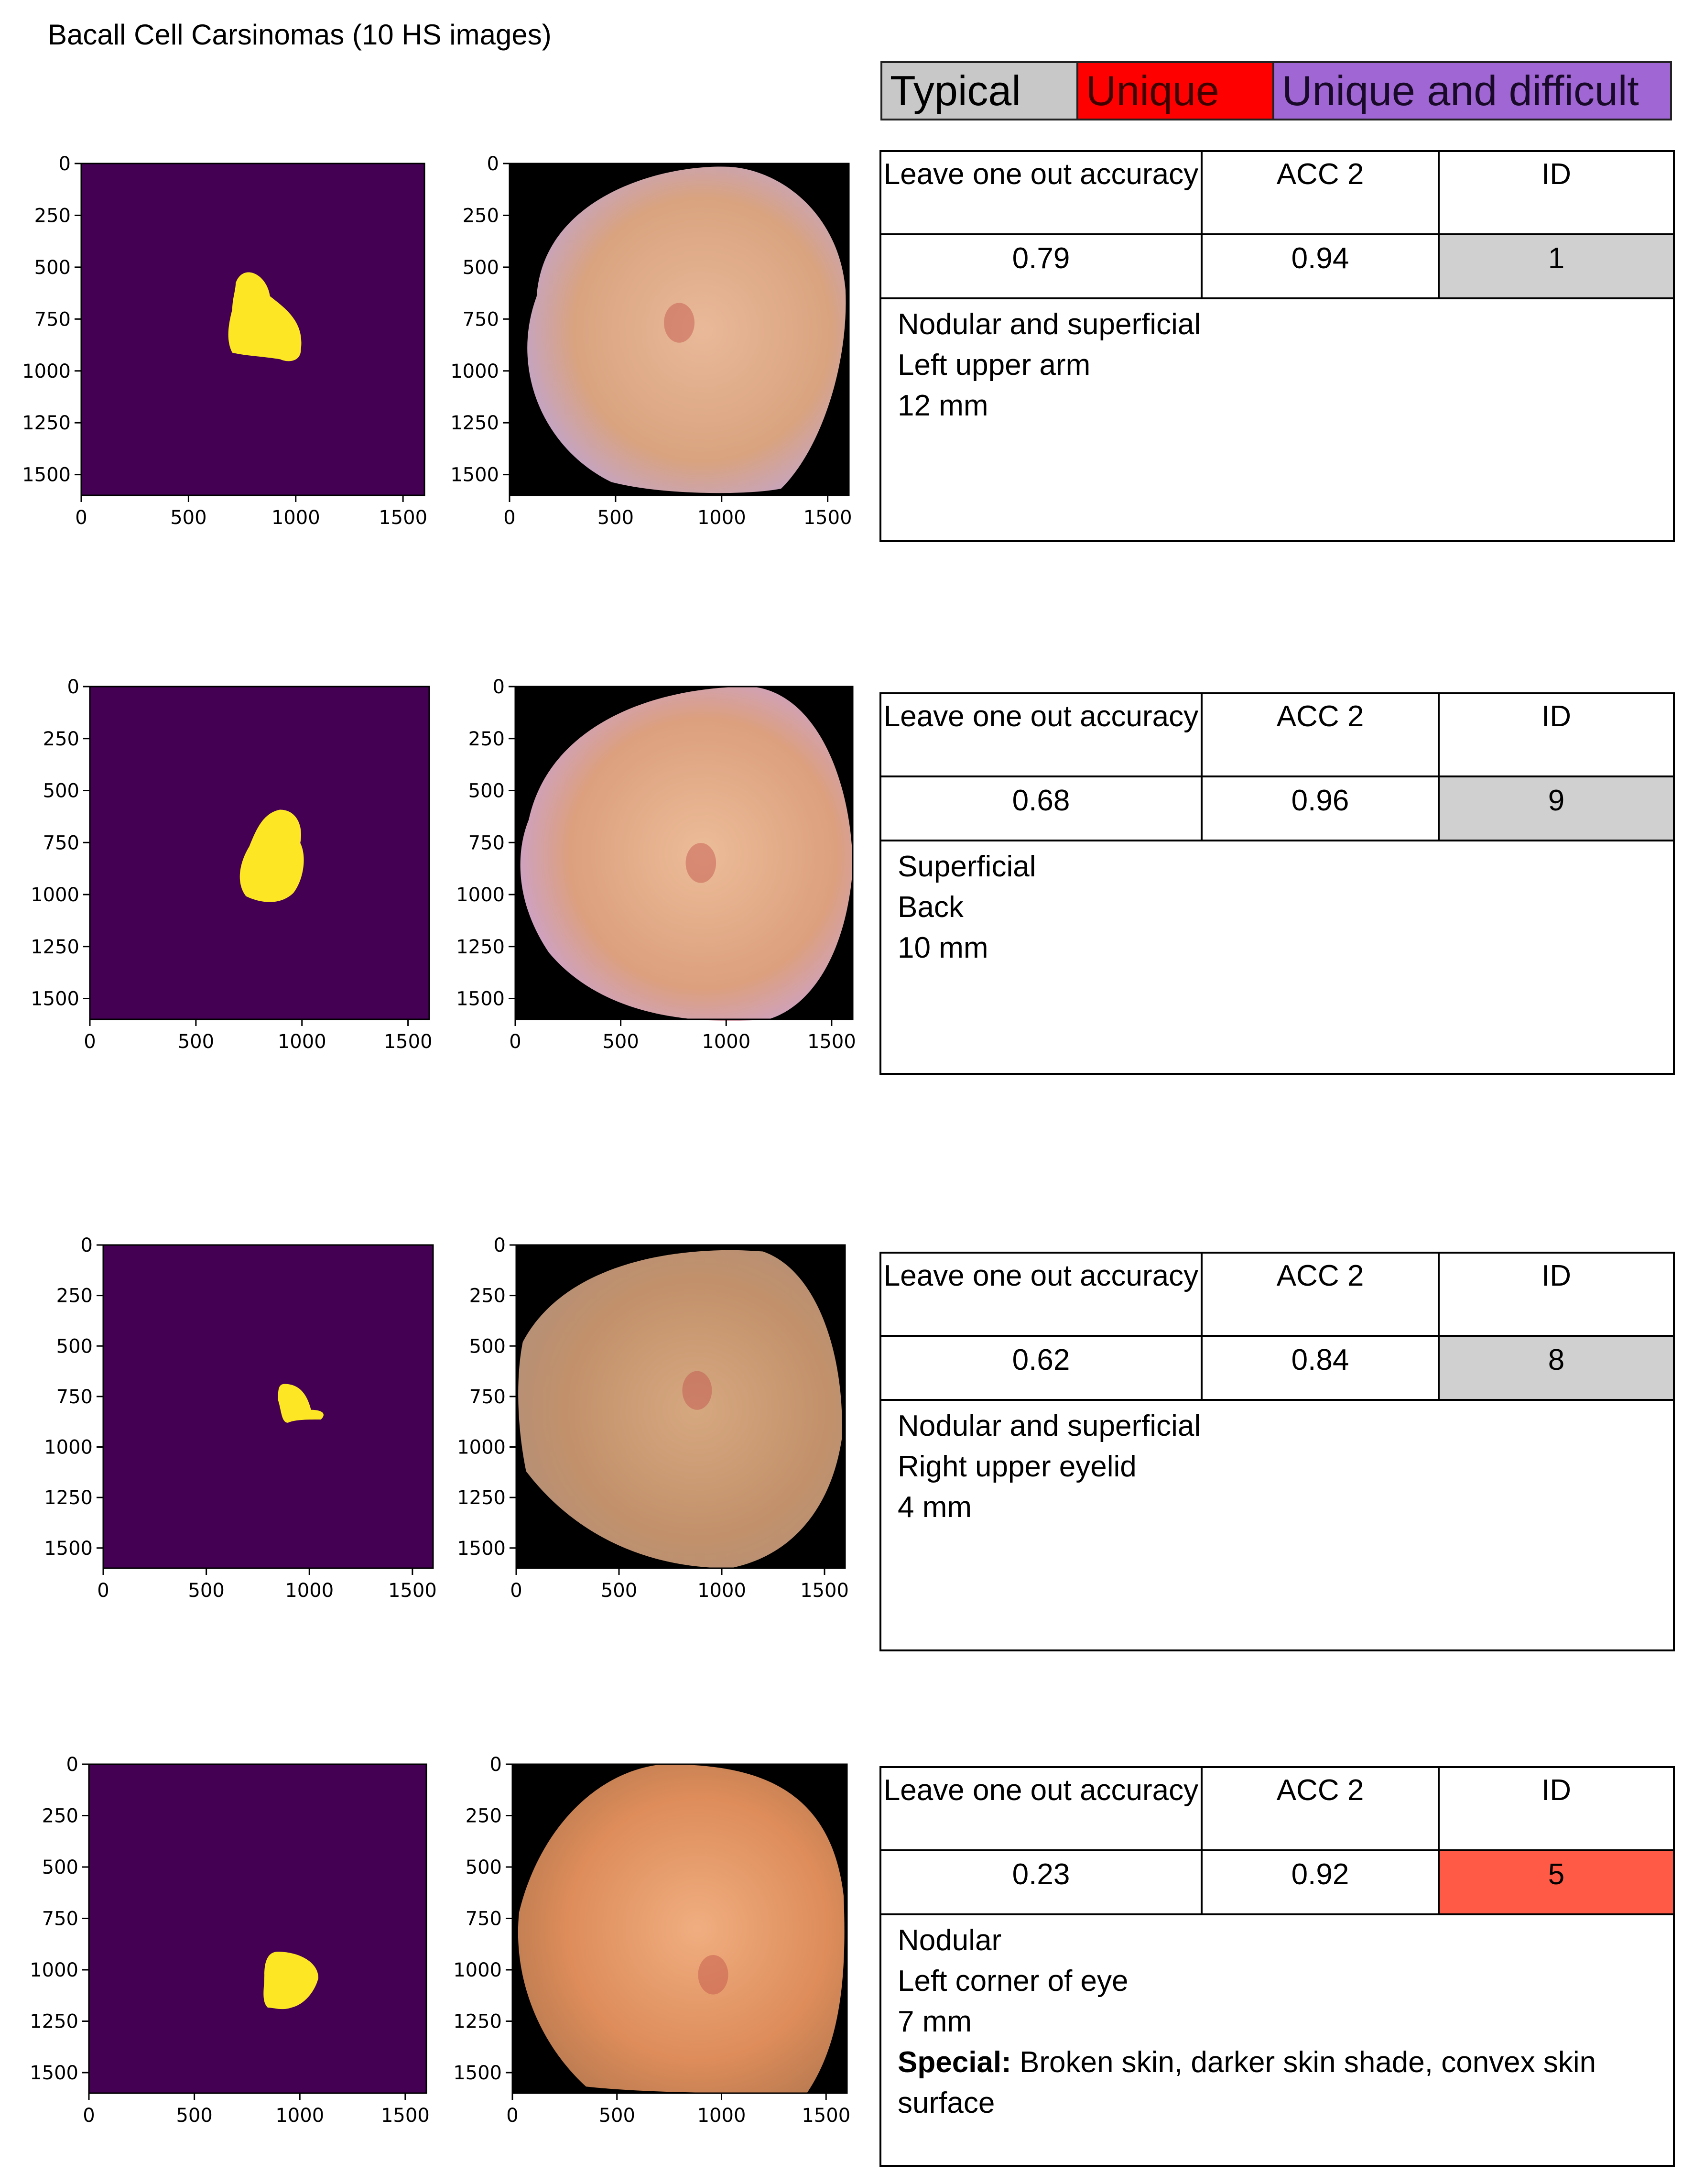 Image resolution: width=1693 pixels, height=2184 pixels. I want to click on mask-background, so click(257, 1928).